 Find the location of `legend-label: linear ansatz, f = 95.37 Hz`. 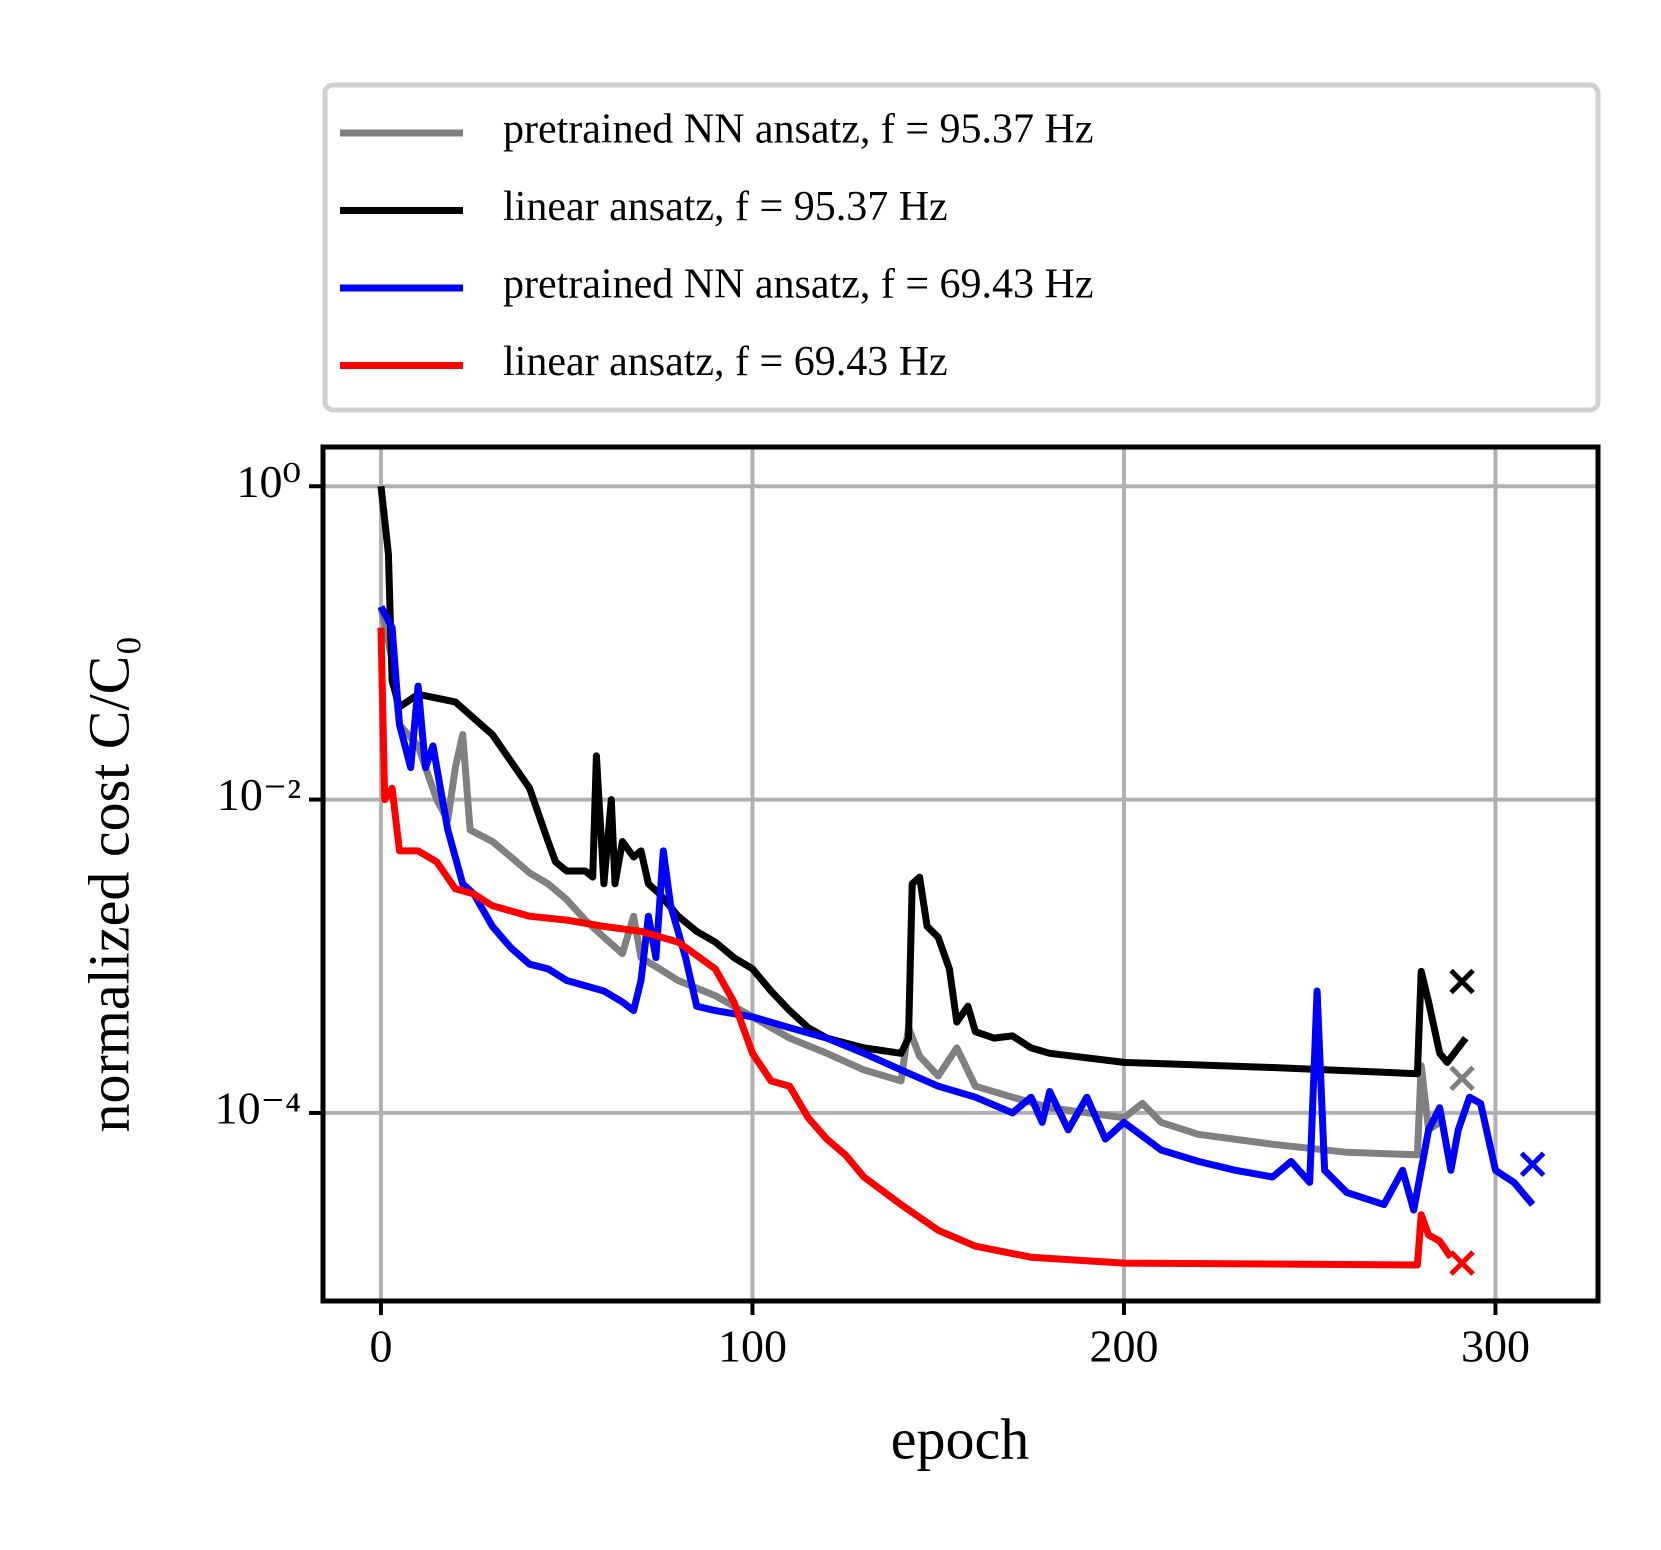

legend-label: linear ansatz, f = 95.37 Hz is located at coordinates (725, 207).